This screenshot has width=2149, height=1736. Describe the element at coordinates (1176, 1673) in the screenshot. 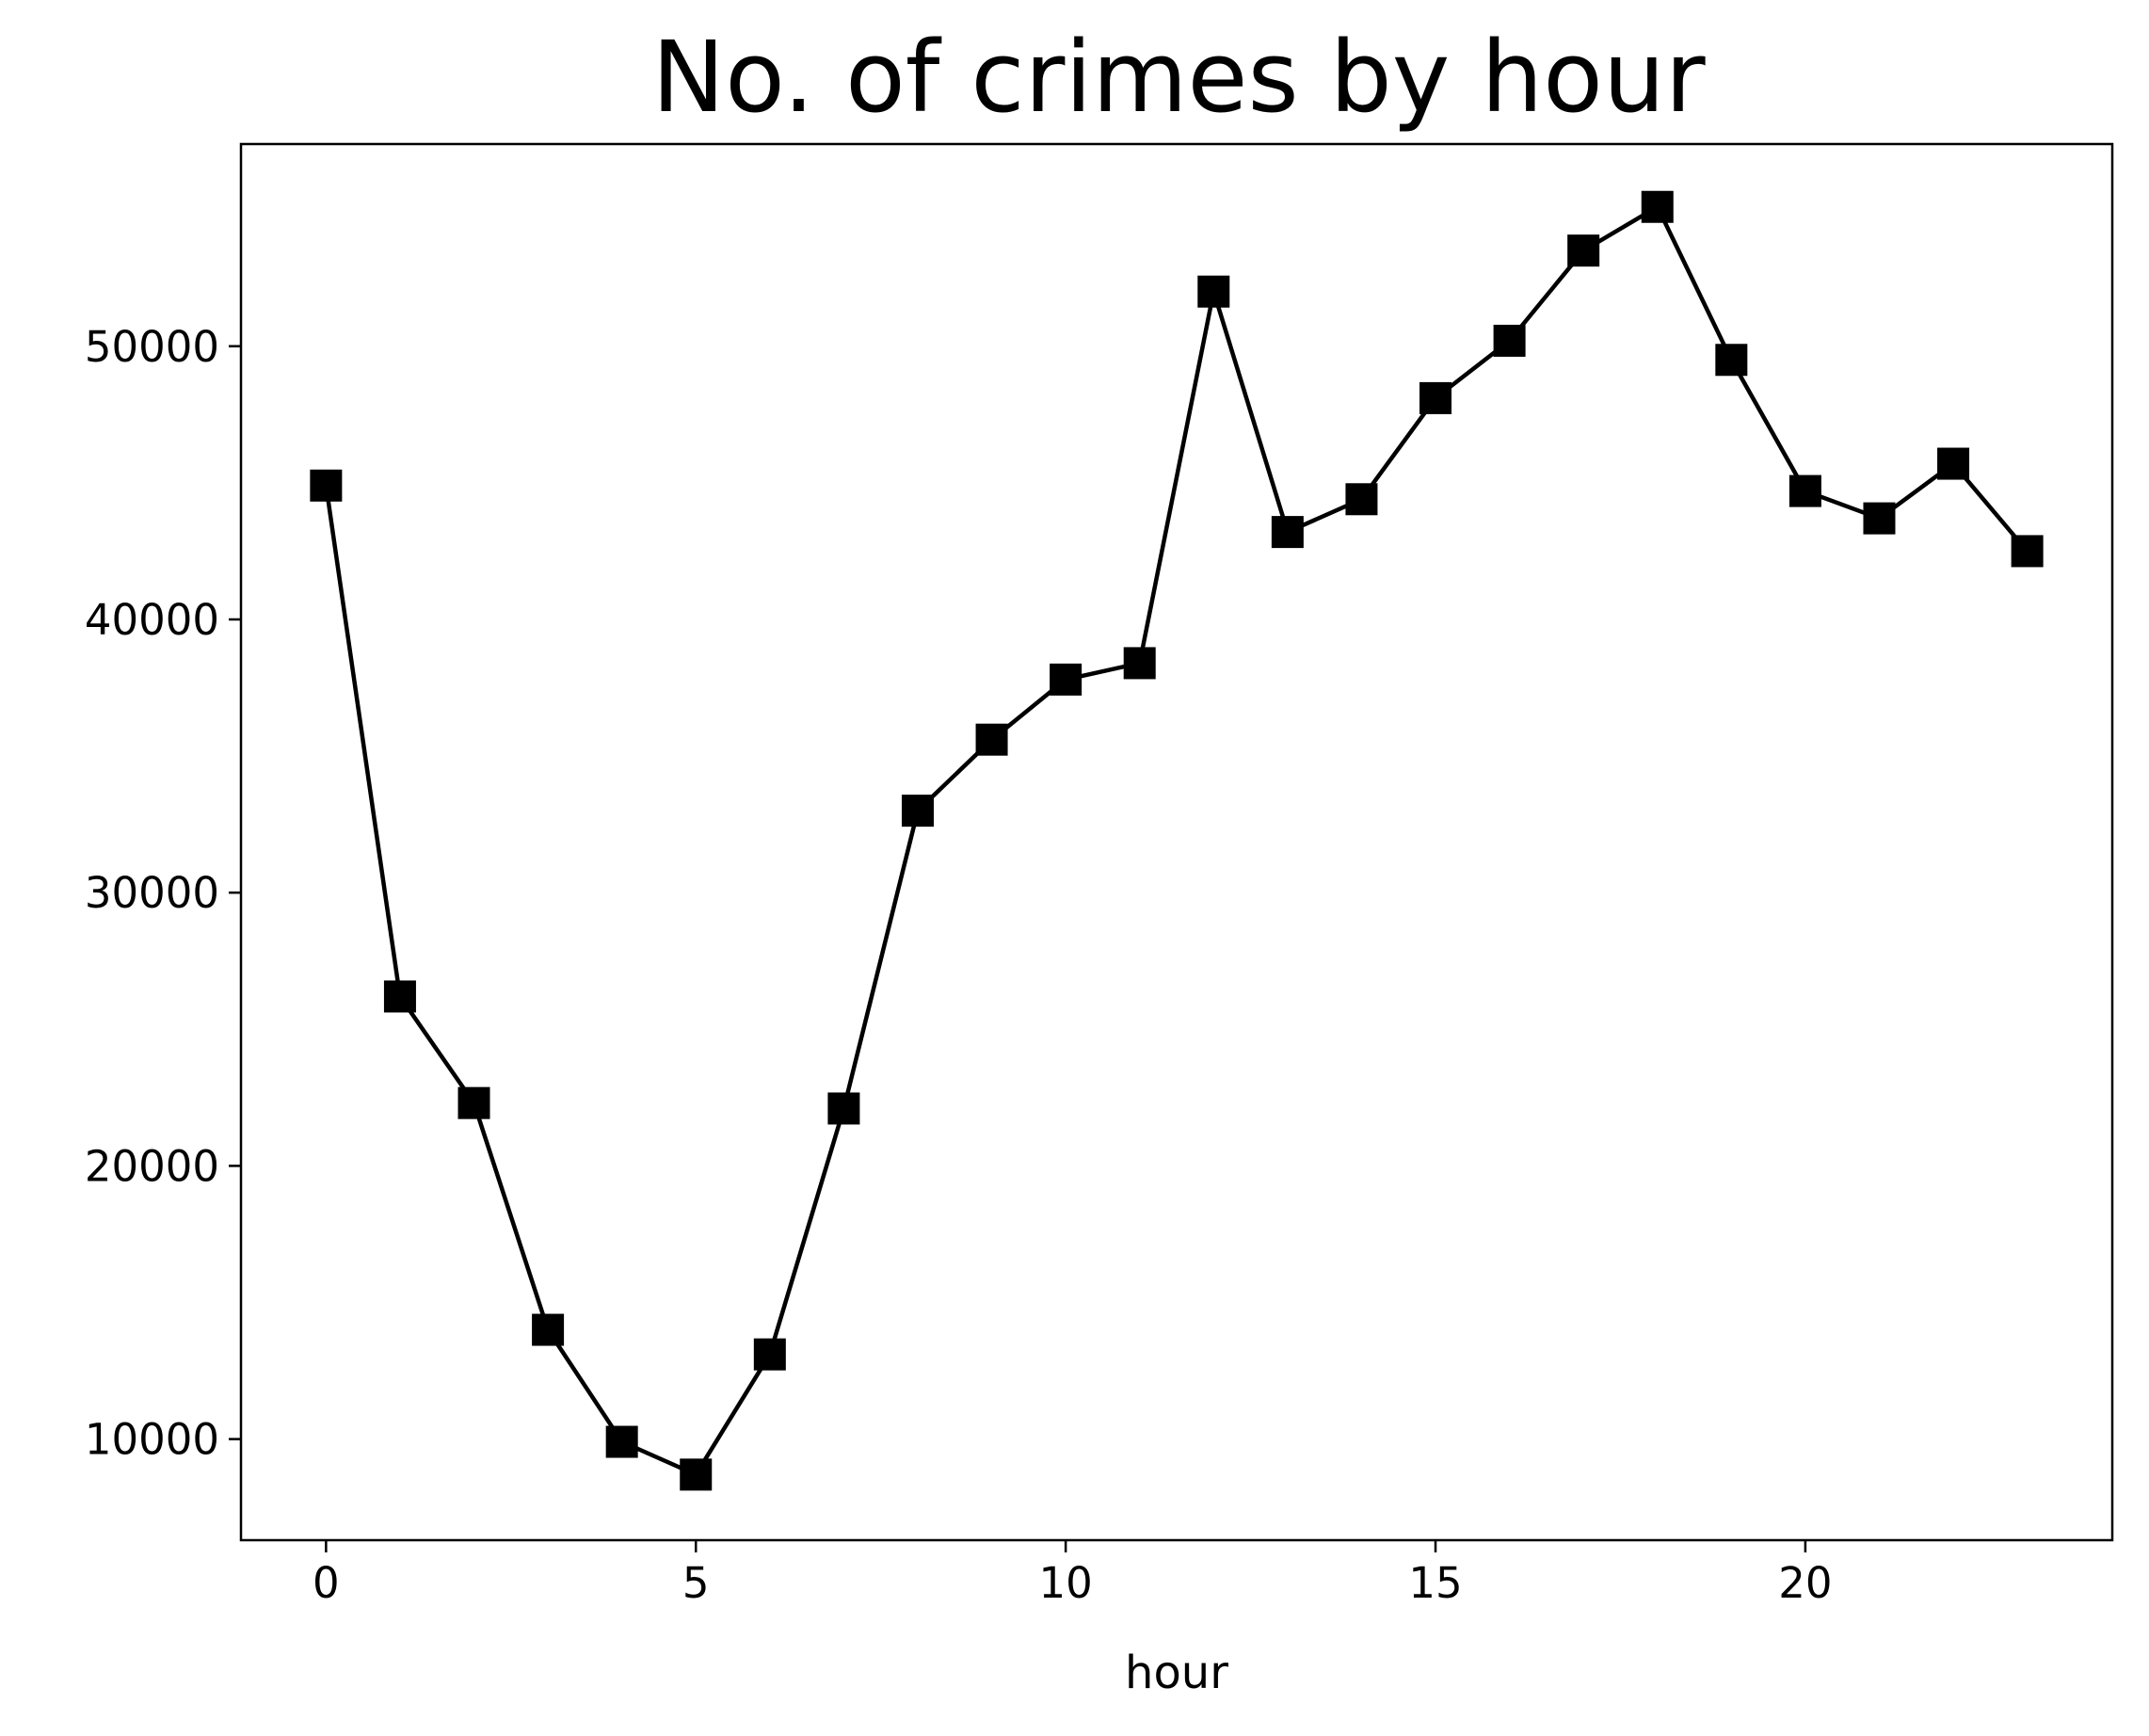

I see `x-axis-label: hour` at that location.